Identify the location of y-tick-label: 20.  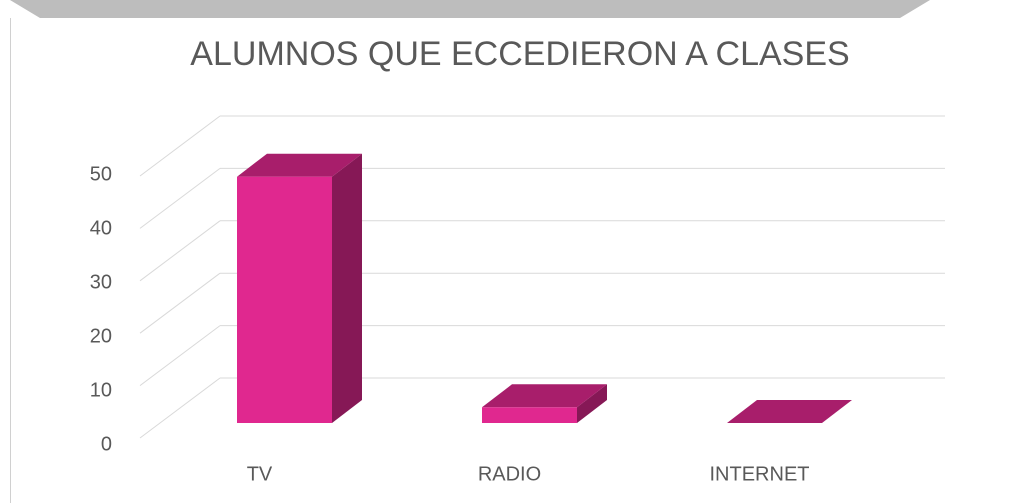
(101, 336).